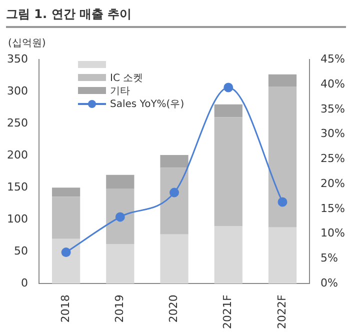 This screenshot has height=332, width=354. I want to click on x-tick-label: 2021F, so click(227, 312).